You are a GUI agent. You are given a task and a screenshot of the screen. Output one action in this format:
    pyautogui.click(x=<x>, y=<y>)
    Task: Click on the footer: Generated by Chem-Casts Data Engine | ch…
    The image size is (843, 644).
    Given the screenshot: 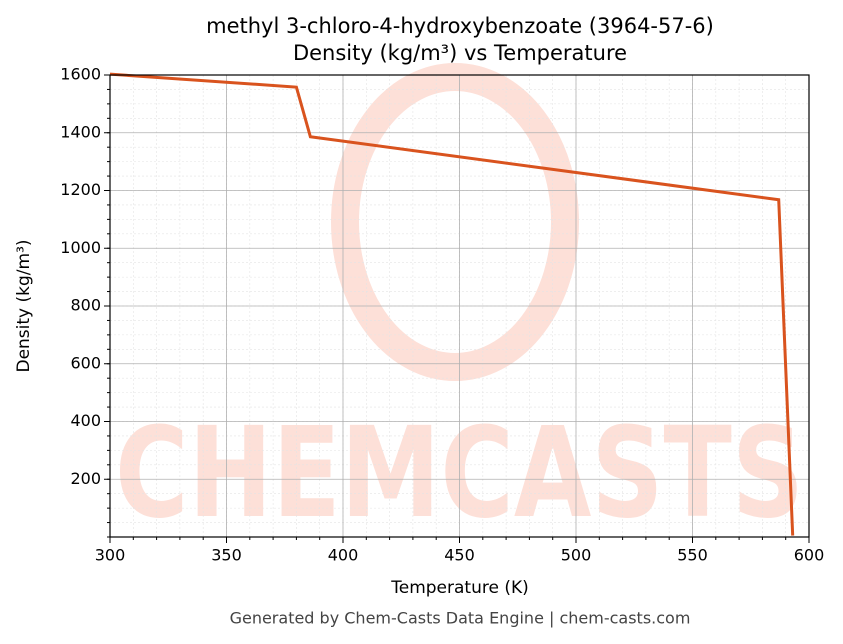 What is the action you would take?
    pyautogui.click(x=460, y=618)
    